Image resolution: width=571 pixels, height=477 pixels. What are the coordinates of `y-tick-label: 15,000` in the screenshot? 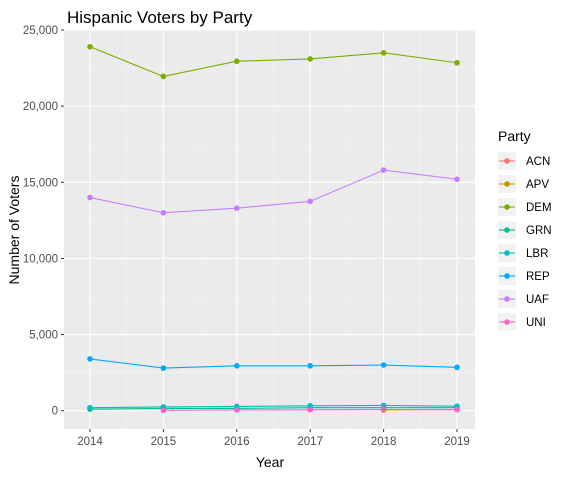 It's located at (40, 183).